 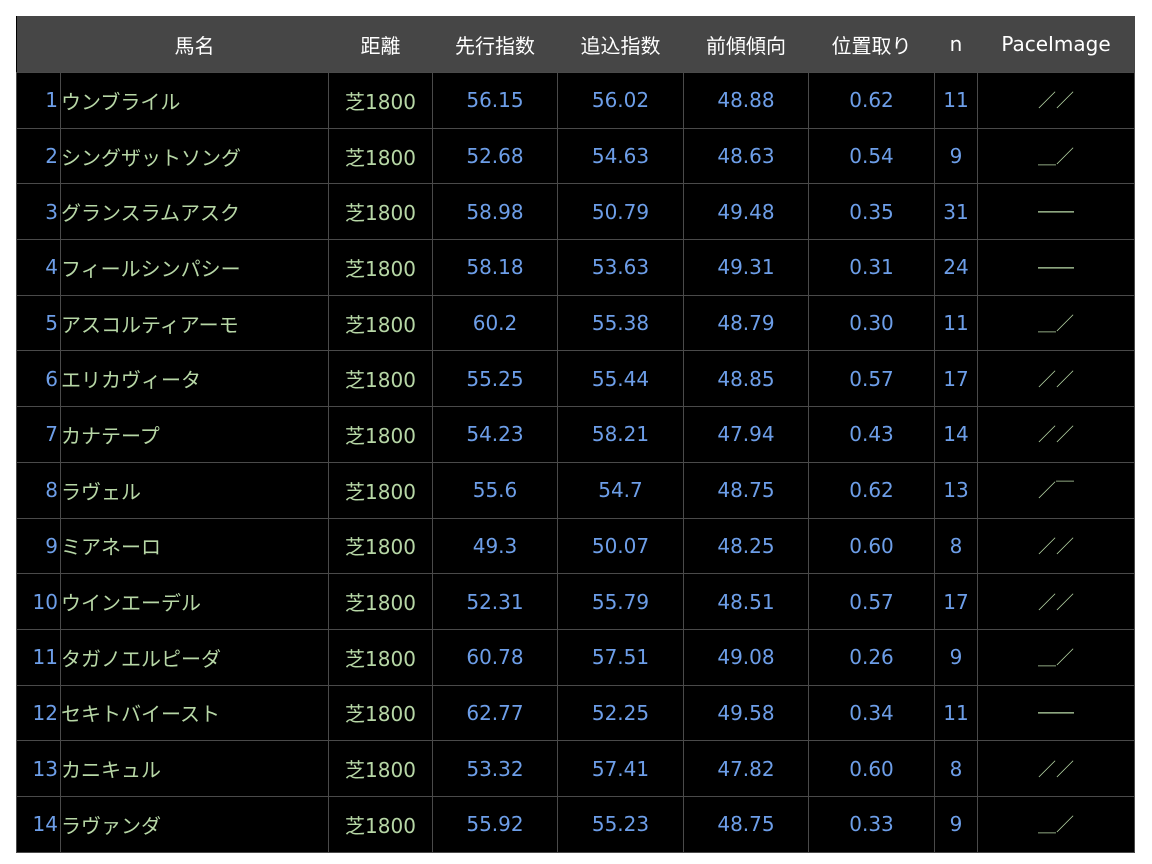 I want to click on cell-horse-name: ウンブライル, so click(x=194, y=100).